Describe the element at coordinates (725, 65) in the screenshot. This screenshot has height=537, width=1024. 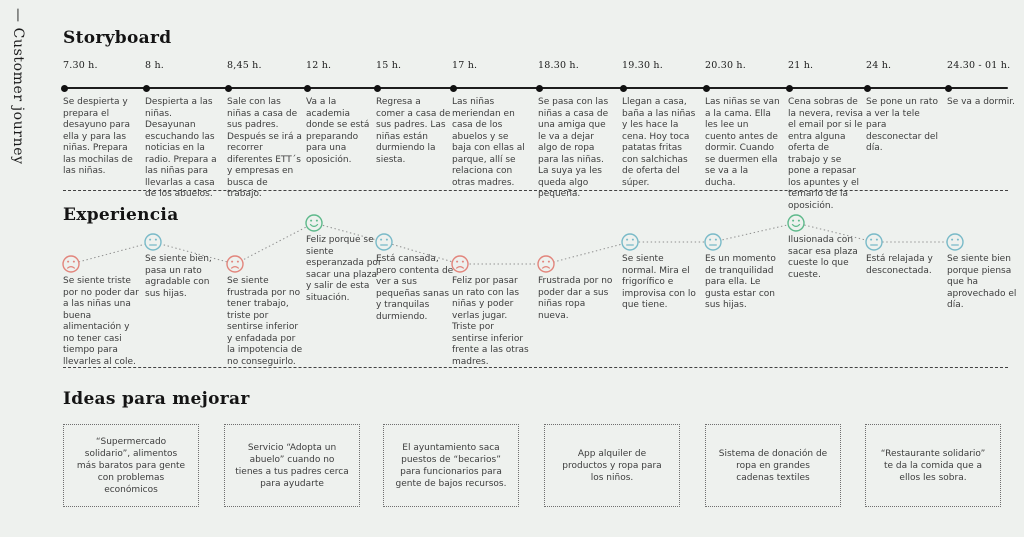
I see `timeline-time-label: 20.30 h.` at that location.